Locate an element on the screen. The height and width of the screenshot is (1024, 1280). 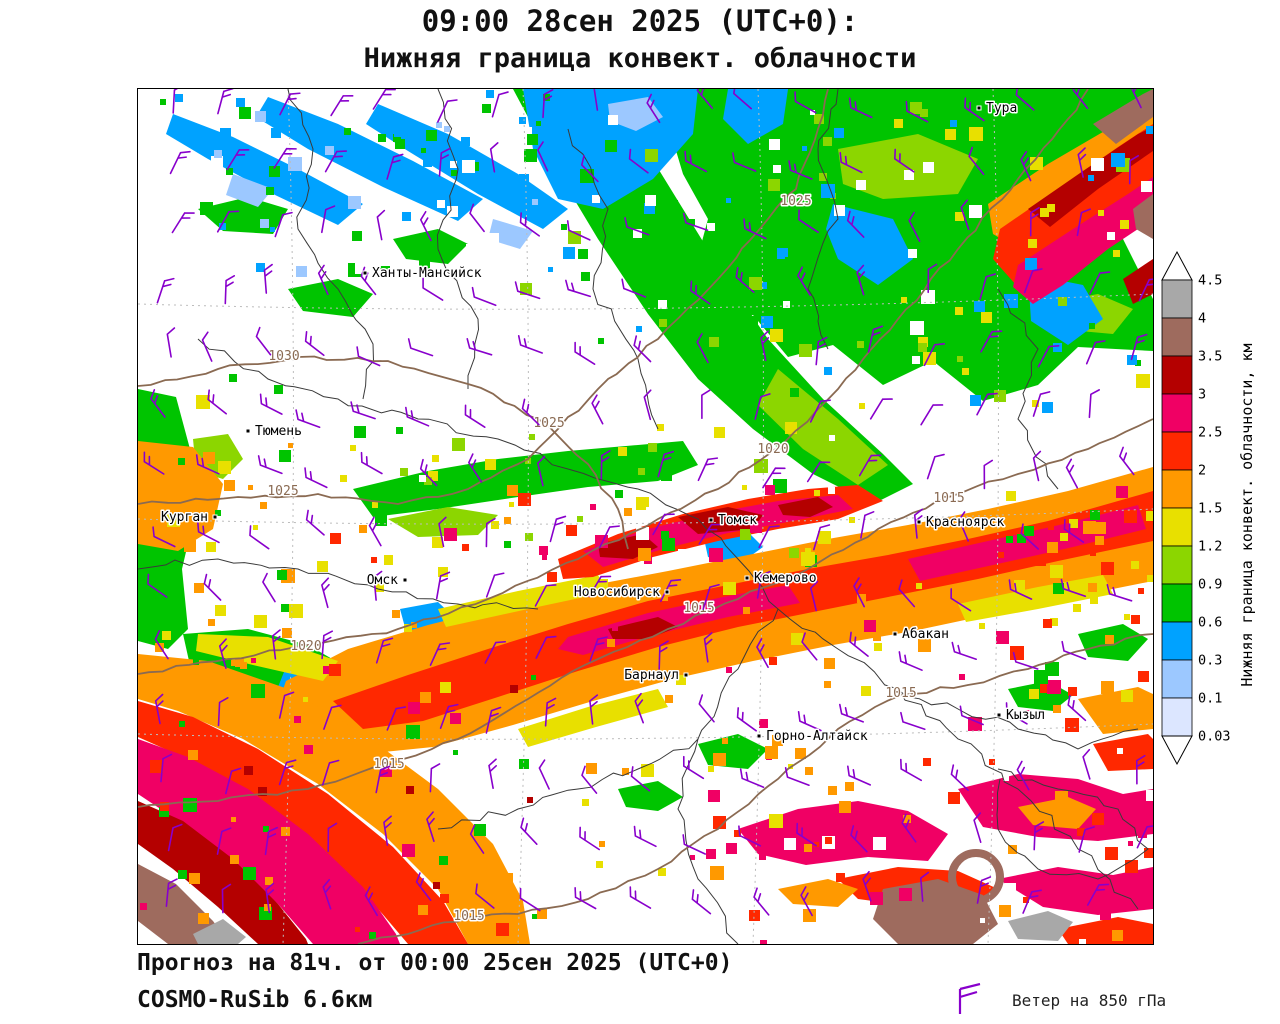
colorbar-title: Нижняя граница конвект. облачности, км is located at coordinates (1247, 515).